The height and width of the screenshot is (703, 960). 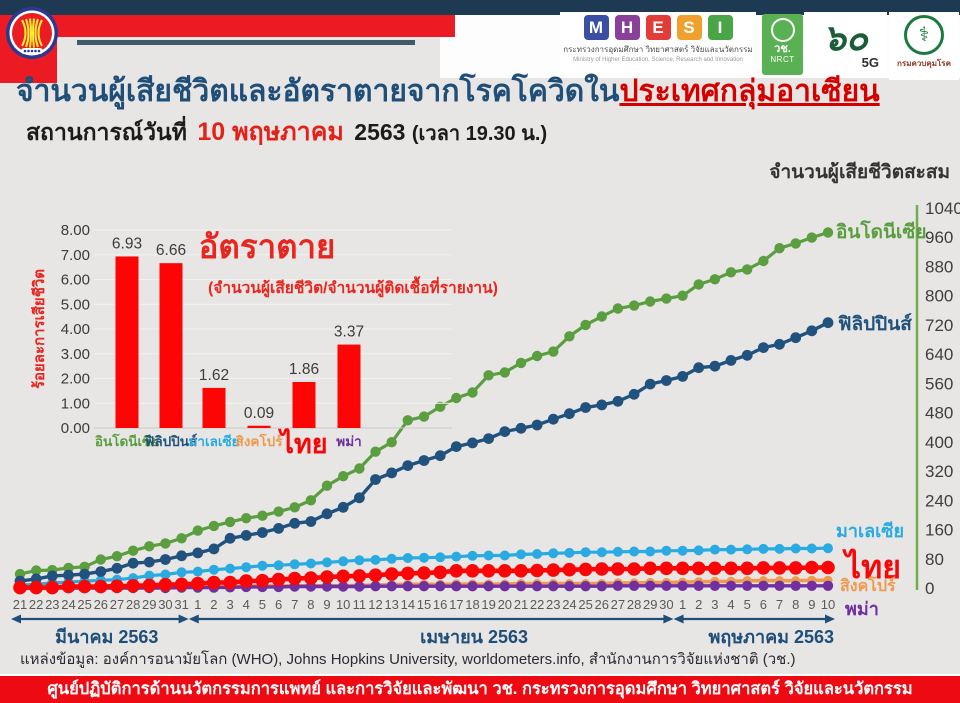 What do you see at coordinates (934, 559) in the screenshot?
I see `right-axis-tick-label: 80` at bounding box center [934, 559].